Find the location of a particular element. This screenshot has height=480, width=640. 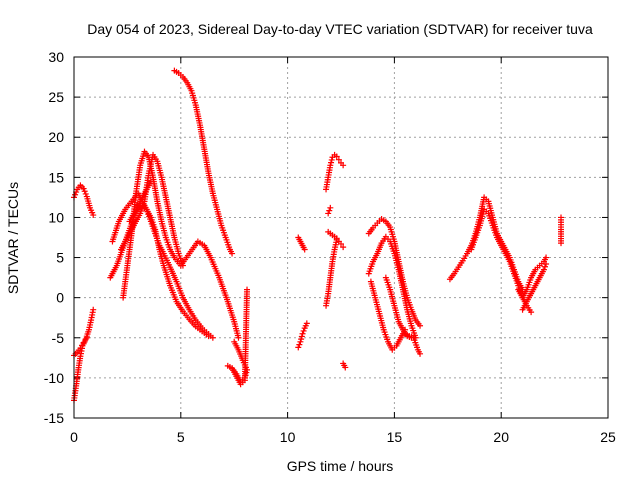

series-early-rise is located at coordinates (84, 355).